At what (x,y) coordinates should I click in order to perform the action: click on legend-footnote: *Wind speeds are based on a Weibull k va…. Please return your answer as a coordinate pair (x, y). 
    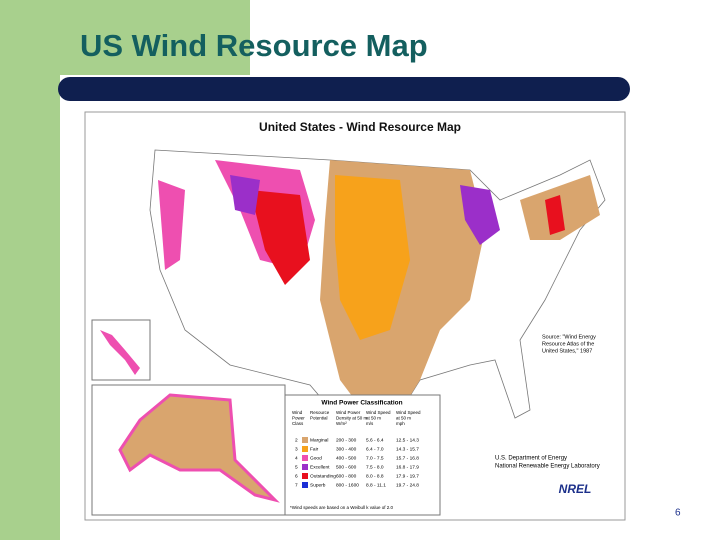
    Looking at the image, I should click on (341, 507).